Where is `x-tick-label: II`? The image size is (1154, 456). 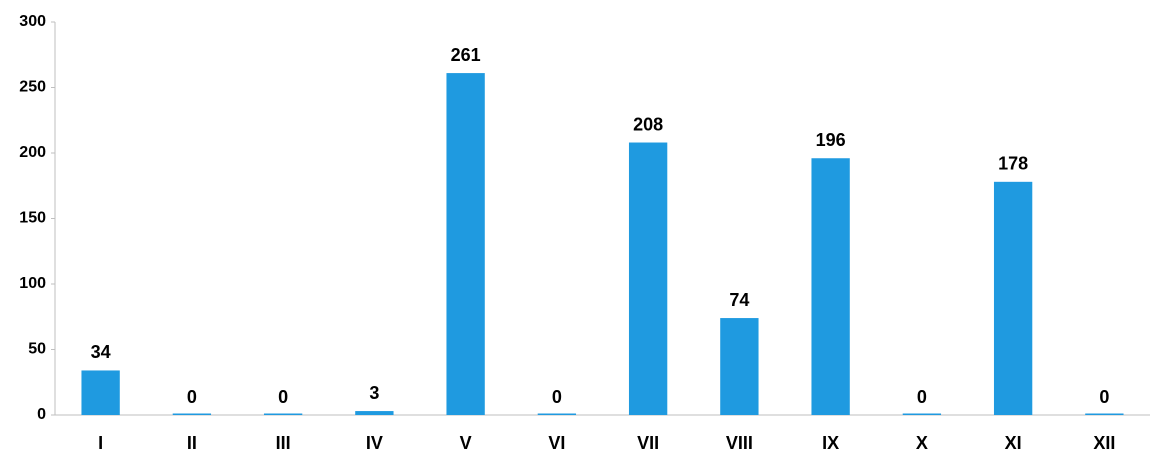
x-tick-label: II is located at coordinates (192, 443).